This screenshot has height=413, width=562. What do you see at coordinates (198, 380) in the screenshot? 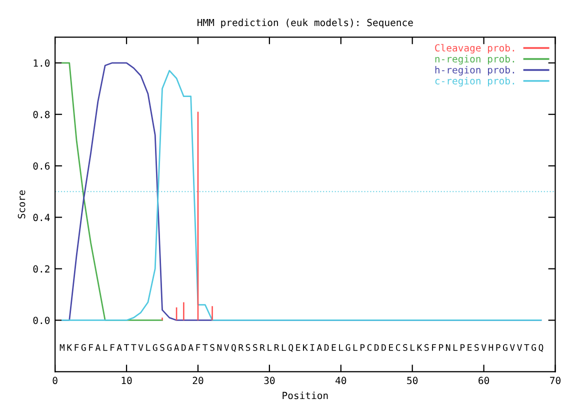
I see `x-tick-label: 20` at bounding box center [198, 380].